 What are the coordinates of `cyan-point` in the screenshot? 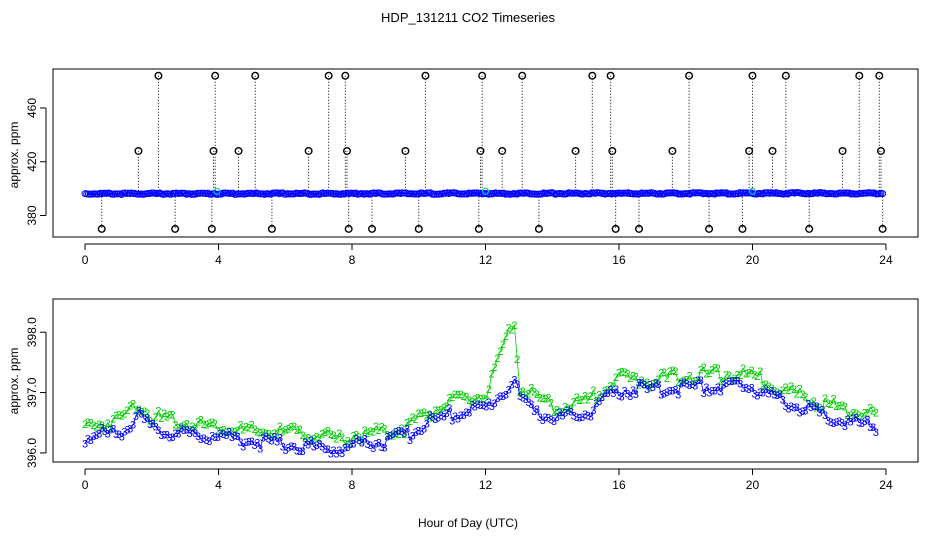 It's located at (217, 191).